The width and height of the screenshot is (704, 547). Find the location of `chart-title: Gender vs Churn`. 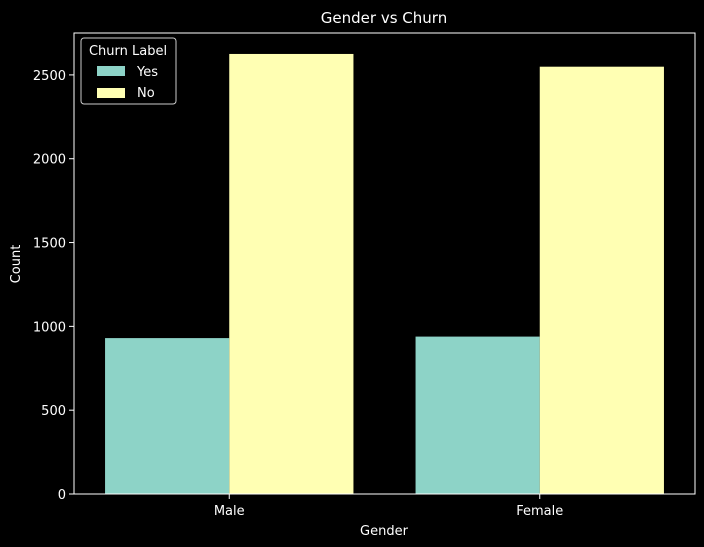

chart-title: Gender vs Churn is located at coordinates (384, 18).